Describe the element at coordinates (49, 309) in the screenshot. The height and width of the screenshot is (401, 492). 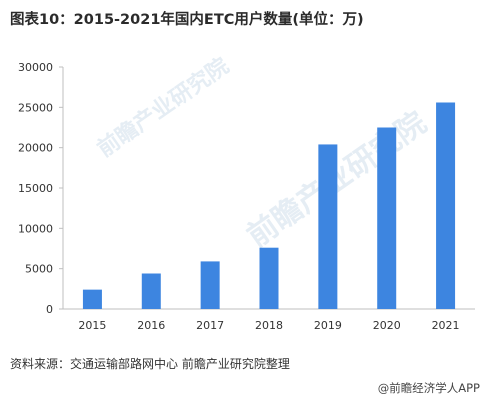
I see `y-tick-label: 0` at that location.